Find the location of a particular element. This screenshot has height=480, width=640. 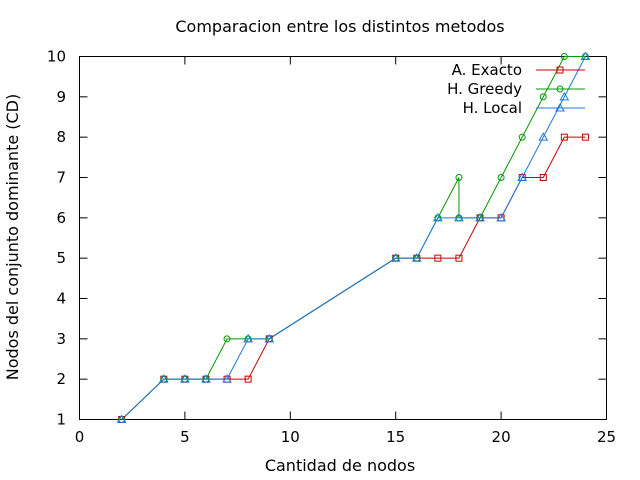

y-tick-label: 3 is located at coordinates (61, 339).